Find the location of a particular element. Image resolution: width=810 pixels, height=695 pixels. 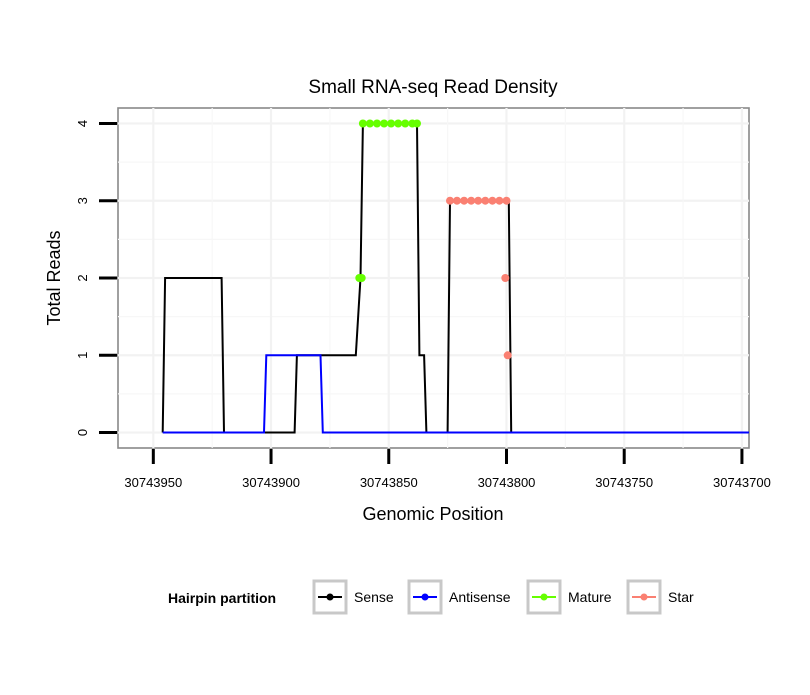

legend-items: Sense Antisense Mature Star is located at coordinates (503, 597).